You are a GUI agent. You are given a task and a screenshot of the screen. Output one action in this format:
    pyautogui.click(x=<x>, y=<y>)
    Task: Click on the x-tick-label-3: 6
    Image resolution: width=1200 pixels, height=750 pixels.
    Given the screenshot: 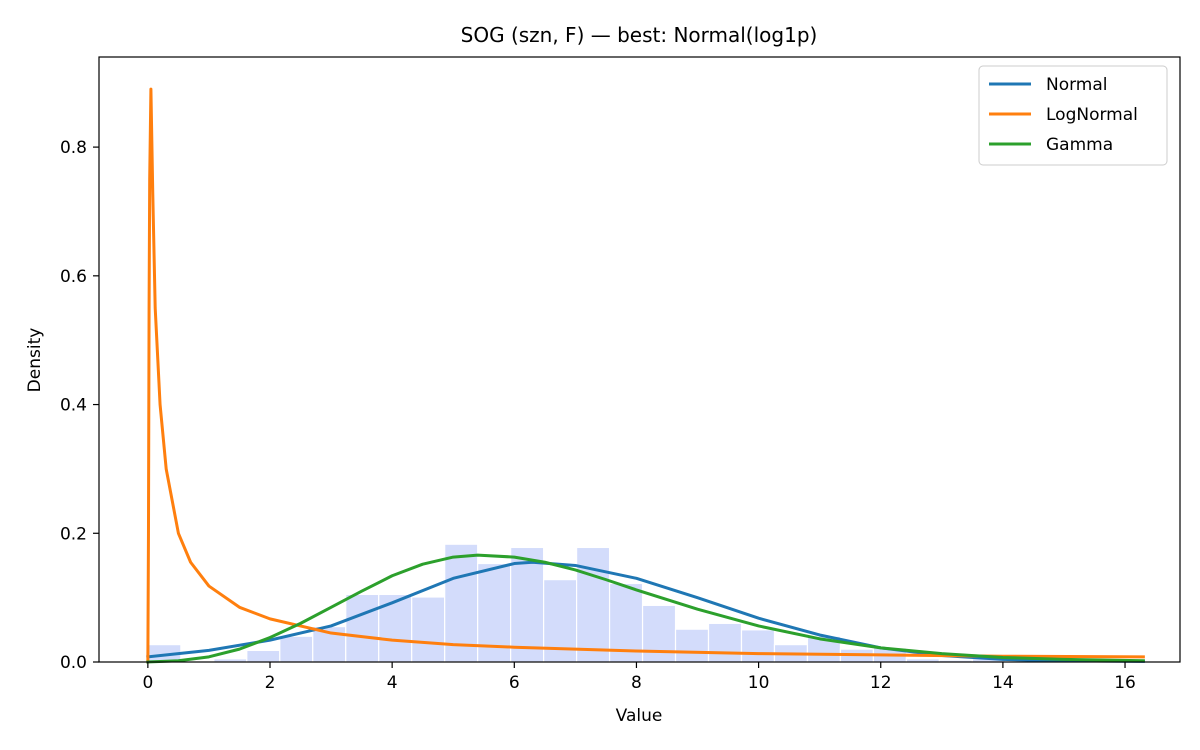 What is the action you would take?
    pyautogui.click(x=514, y=683)
    